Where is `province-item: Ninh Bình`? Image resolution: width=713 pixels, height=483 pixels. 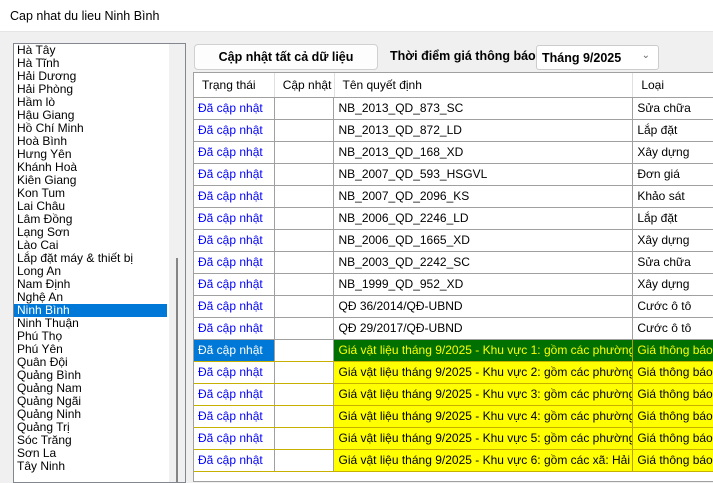 province-item: Ninh Bình is located at coordinates (90, 310).